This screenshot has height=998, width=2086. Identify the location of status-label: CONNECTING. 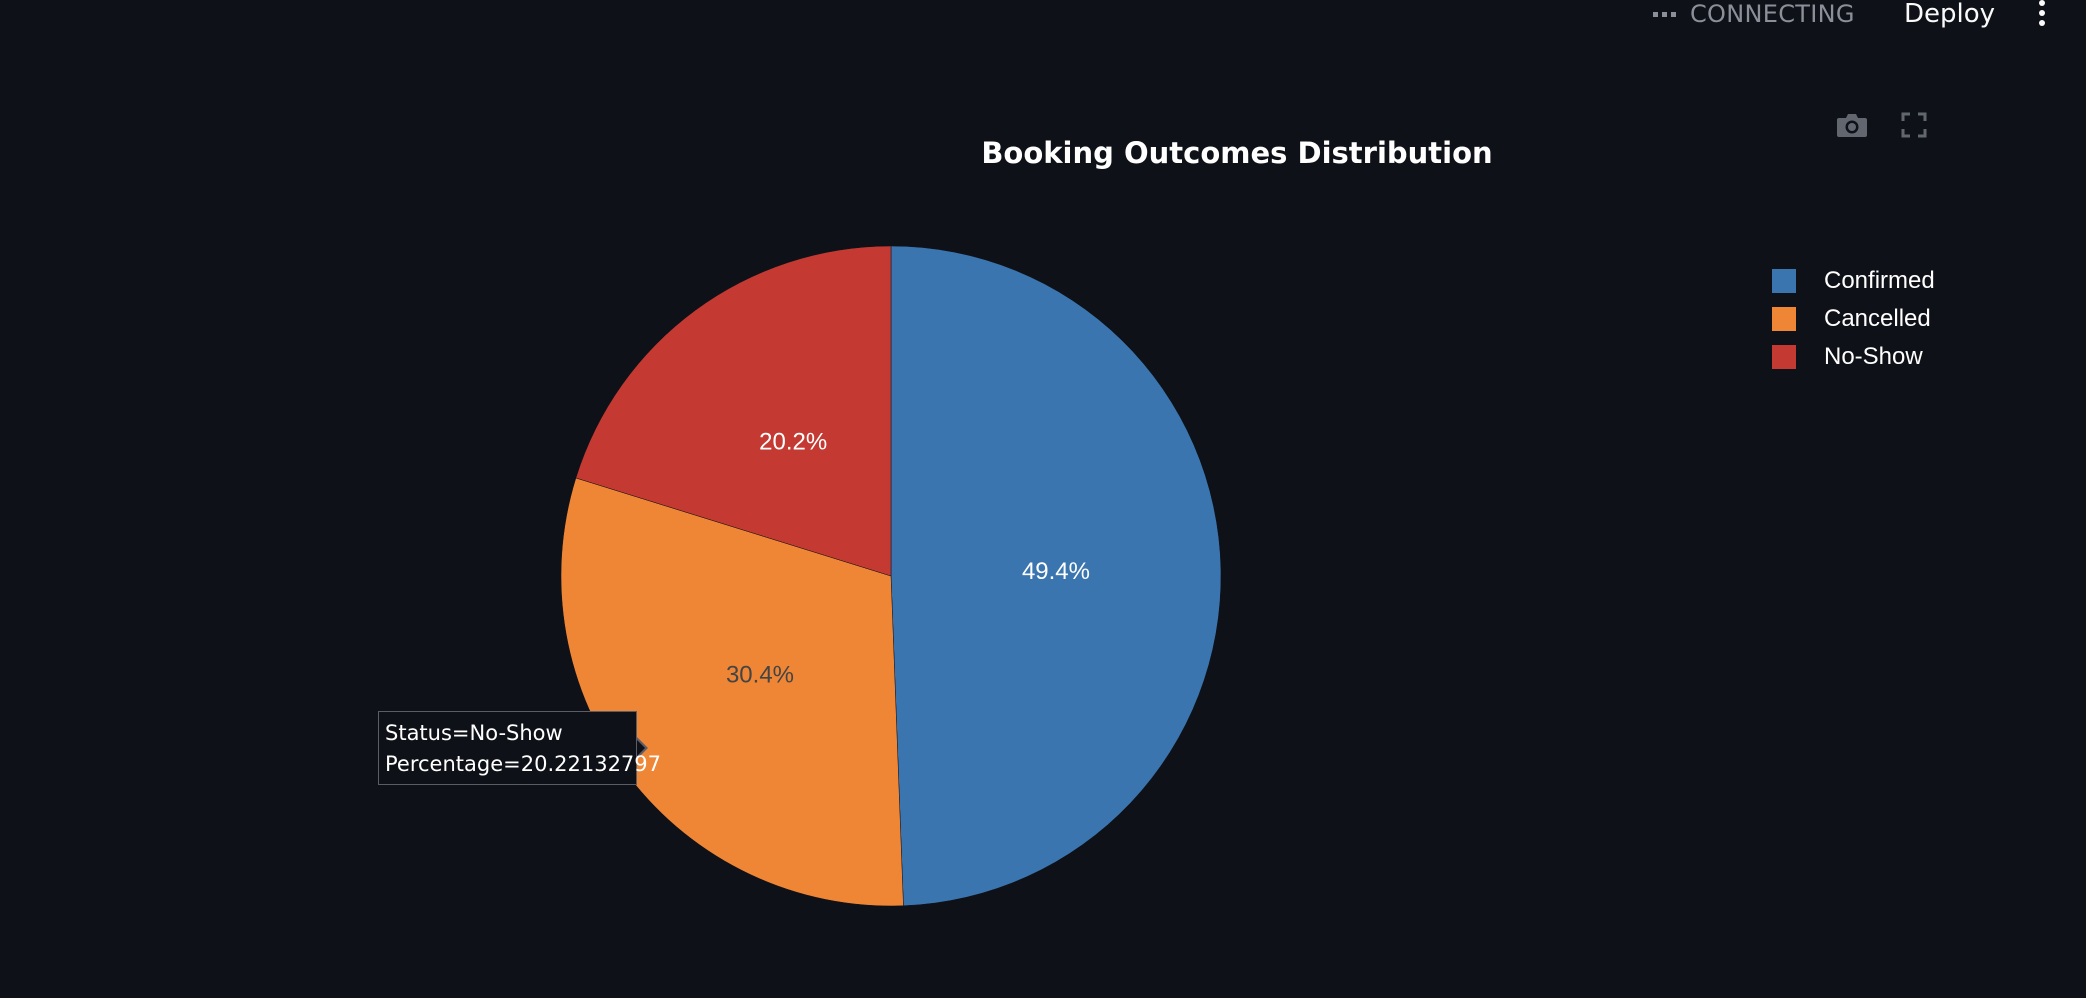
(1772, 14).